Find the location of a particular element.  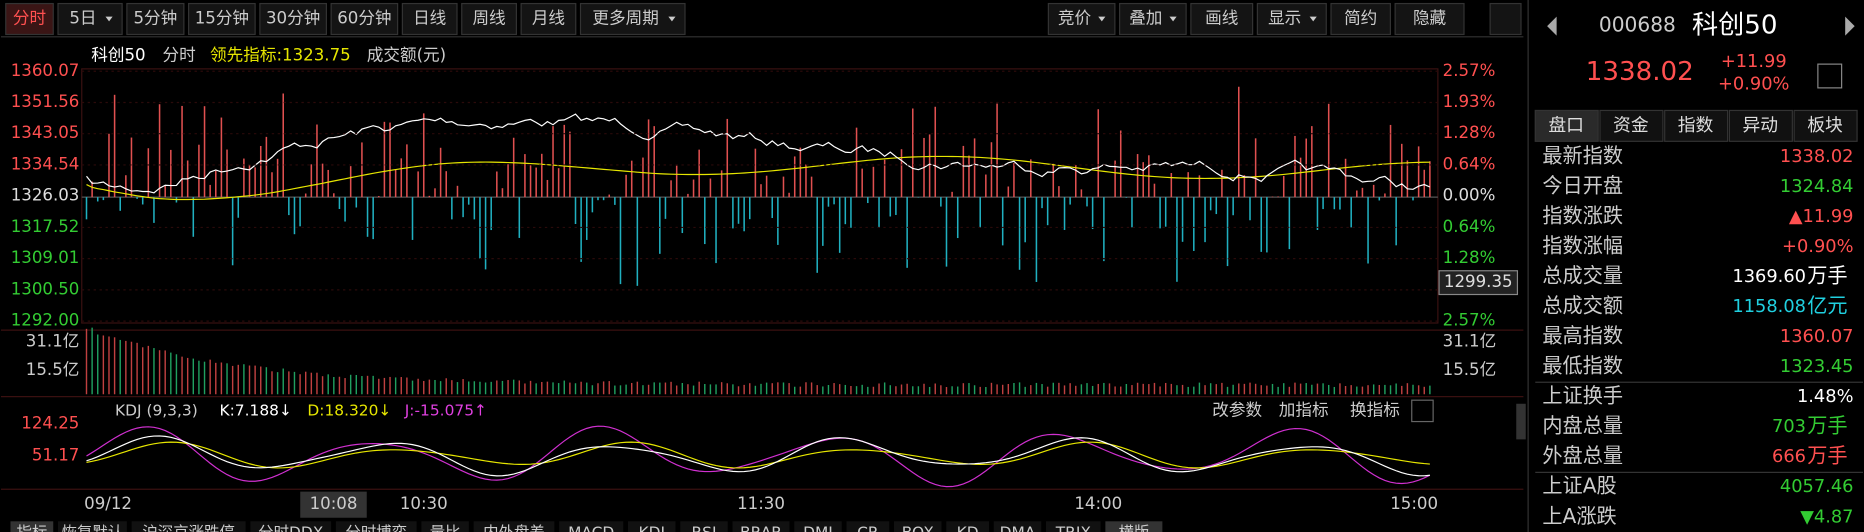

bottom-tab-label: TRIX is located at coordinates (1073, 528).